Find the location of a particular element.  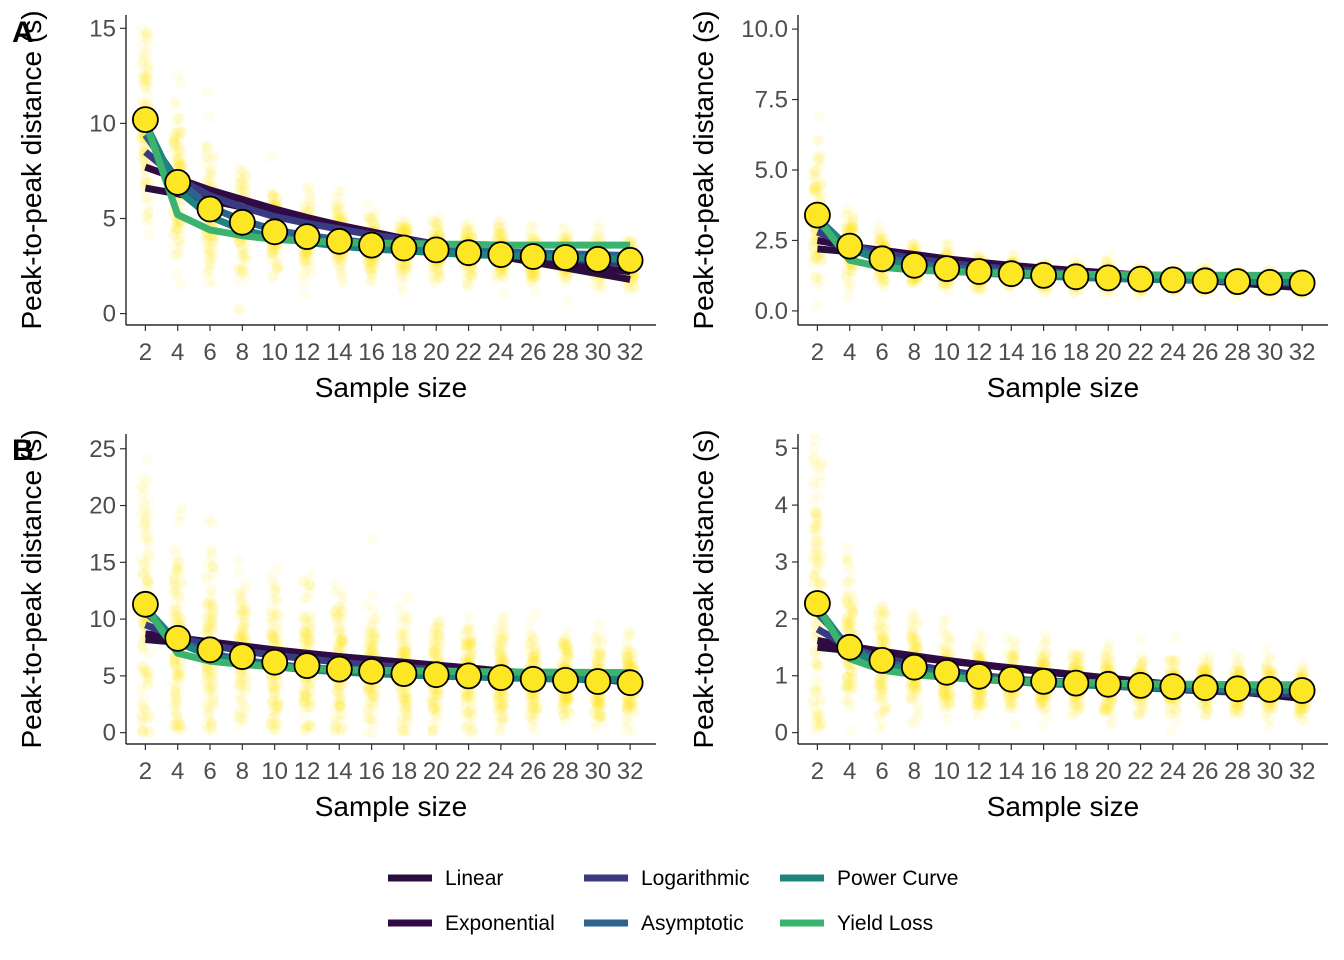

series-line-yield-loss is located at coordinates (386, 184).